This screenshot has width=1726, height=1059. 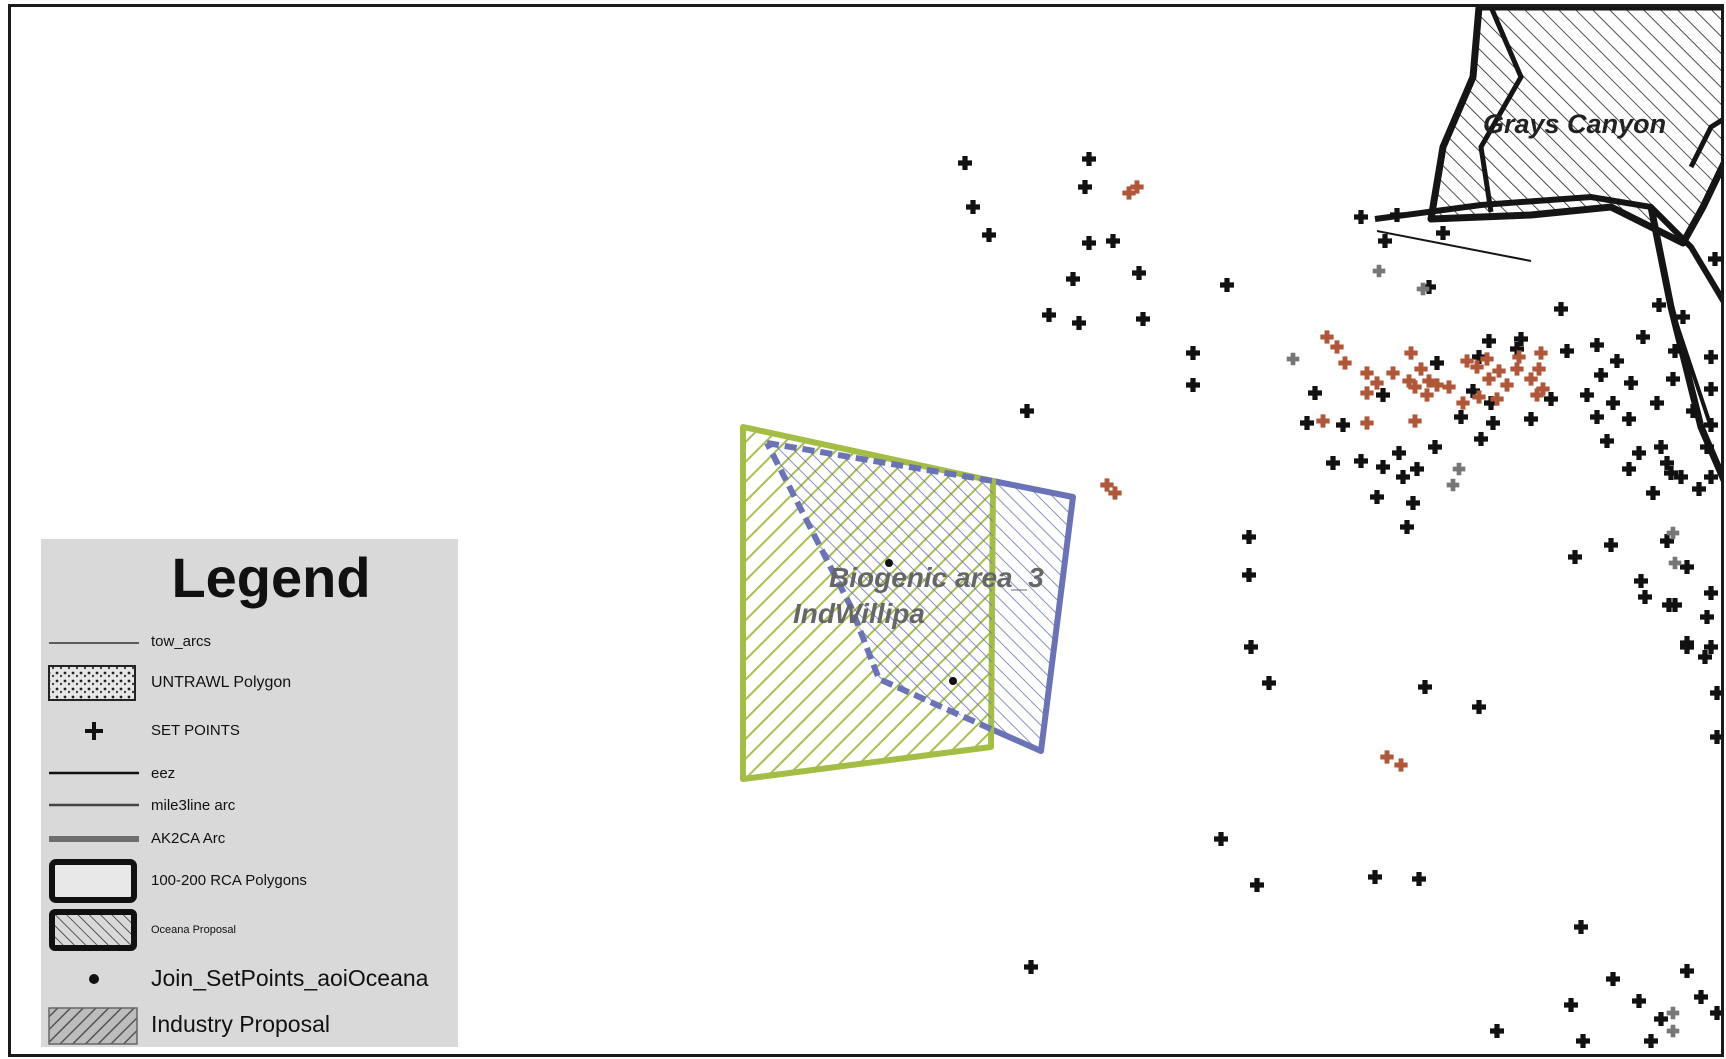 I want to click on legend-label: mile3line arc, so click(x=193, y=805).